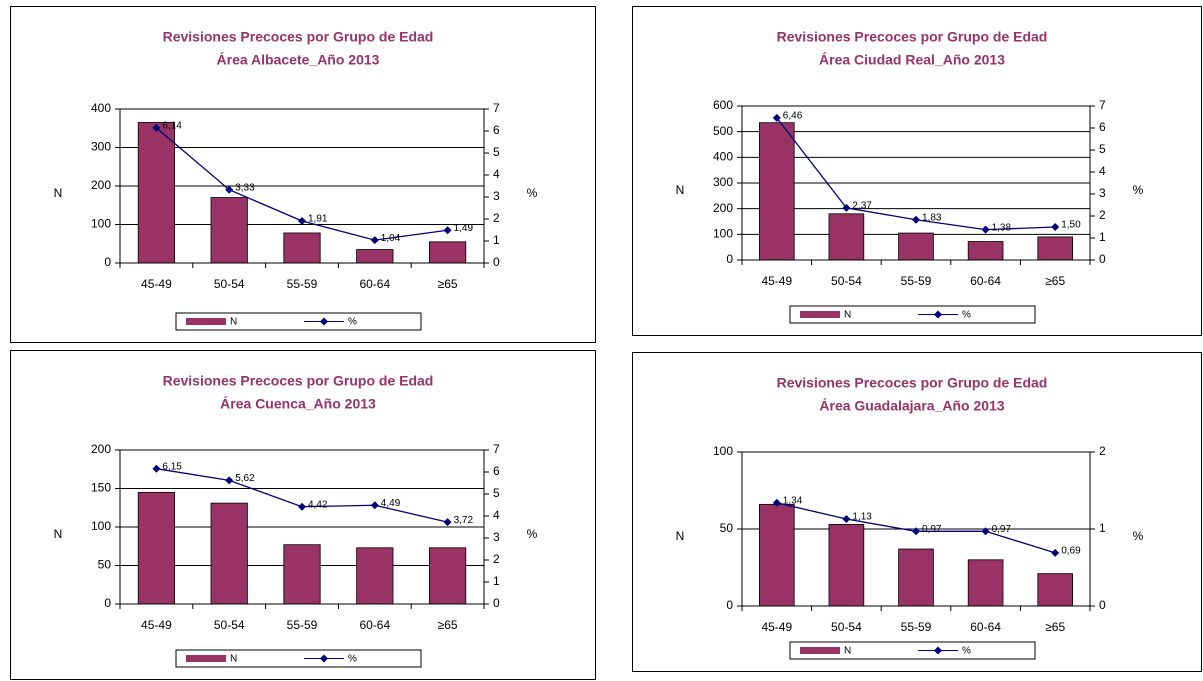  What do you see at coordinates (101, 488) in the screenshot?
I see `y-tick-label: 150` at bounding box center [101, 488].